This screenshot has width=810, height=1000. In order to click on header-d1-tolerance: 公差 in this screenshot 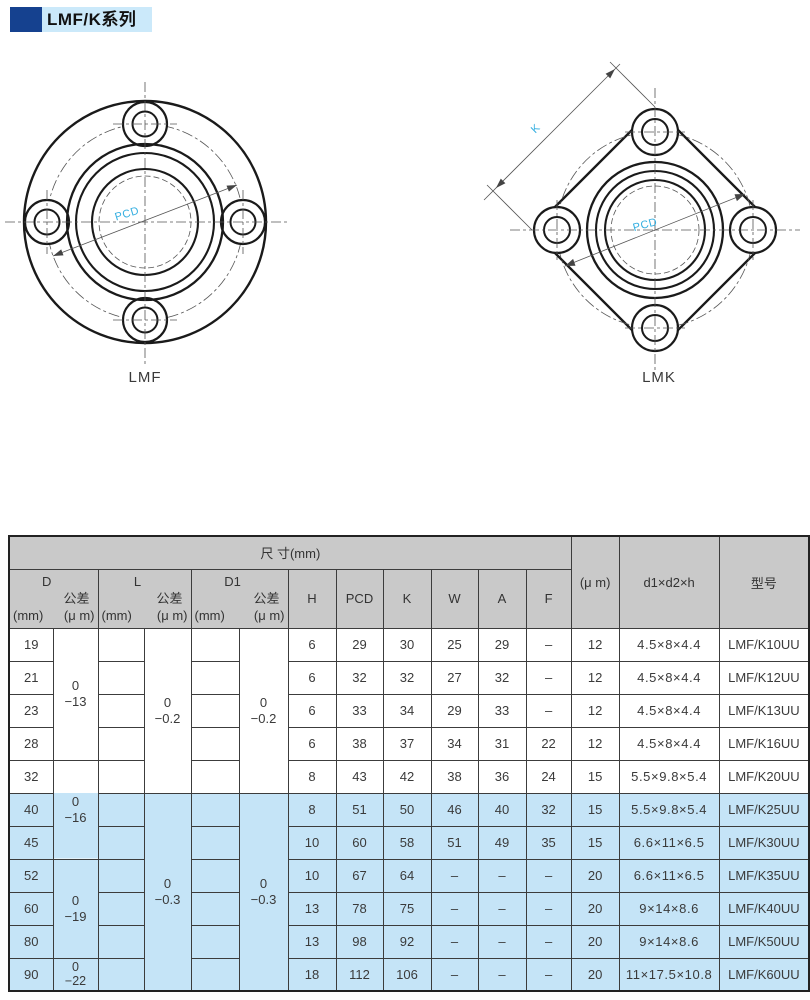, I will do `click(266, 598)`.